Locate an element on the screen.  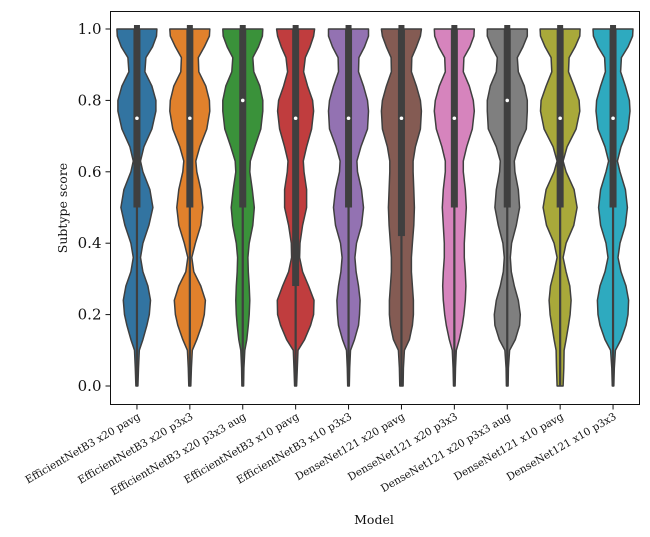
y-tick-label: 0.8 is located at coordinates (90, 100).